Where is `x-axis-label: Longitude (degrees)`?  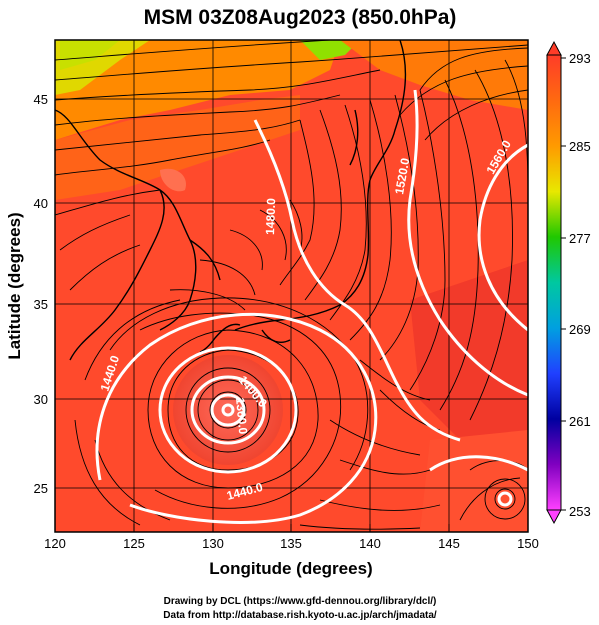 x-axis-label: Longitude (degrees) is located at coordinates (290, 568).